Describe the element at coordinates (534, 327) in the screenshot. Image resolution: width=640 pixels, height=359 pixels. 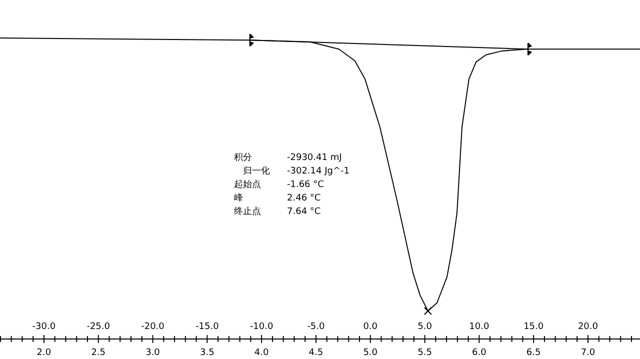
I see `x2-tick-label: 15.0` at that location.